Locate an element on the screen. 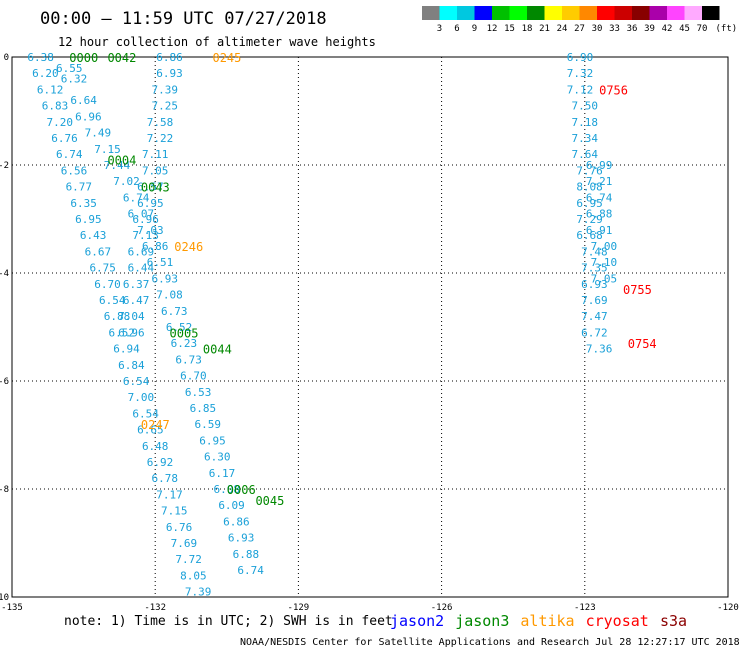  y-tick-label: -2 is located at coordinates (4, 166).